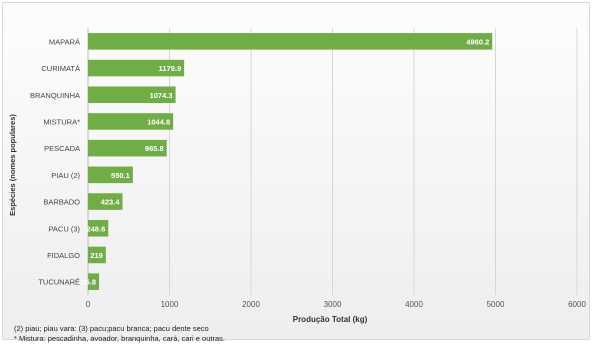  I want to click on x-tick-label: 6000, so click(577, 304).